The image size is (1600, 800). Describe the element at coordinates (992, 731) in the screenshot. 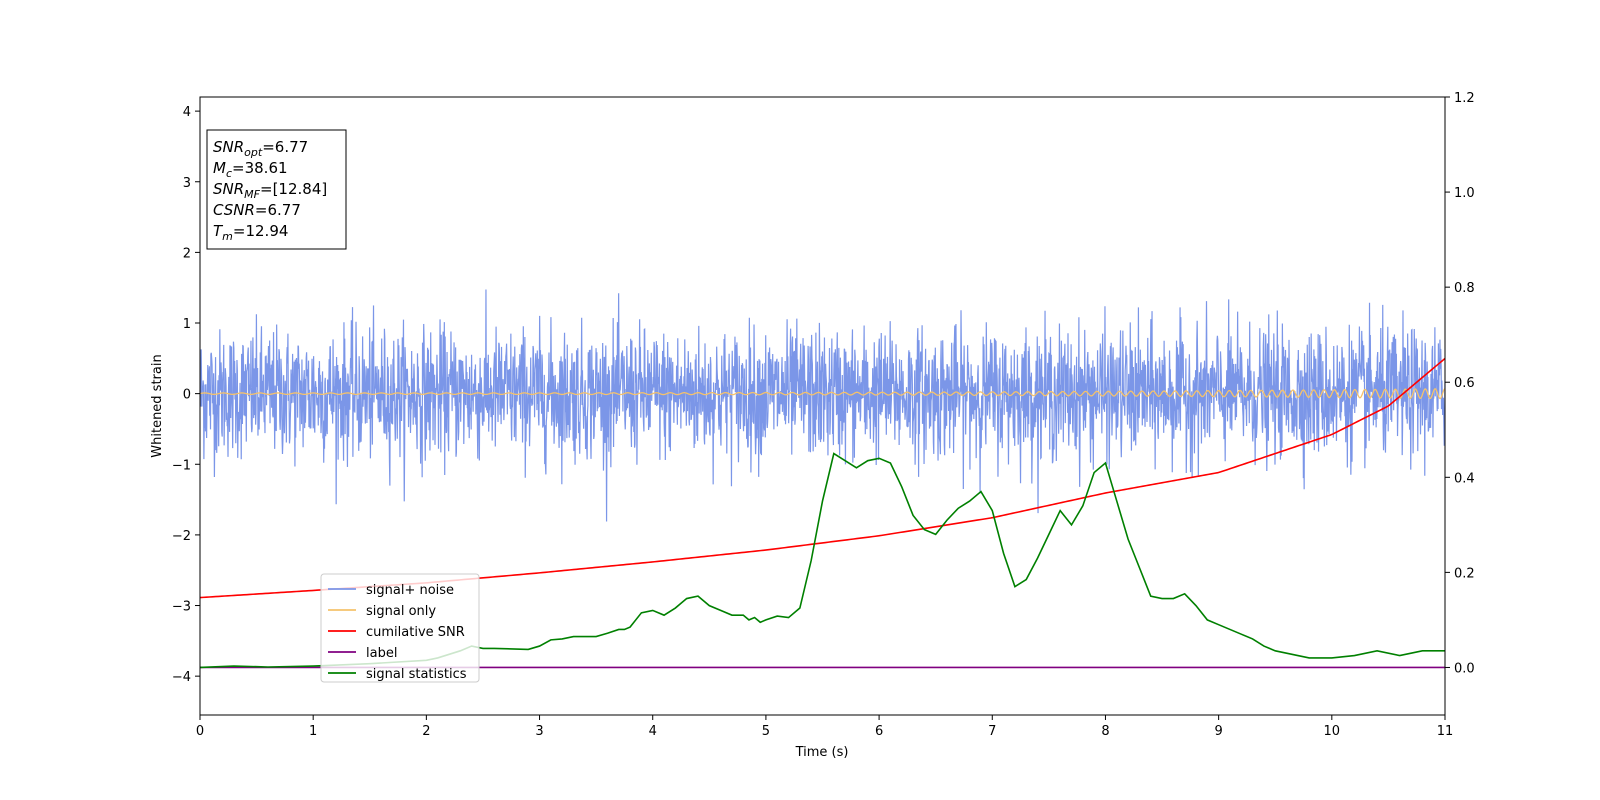

I see `x-tick-label: 7` at that location.